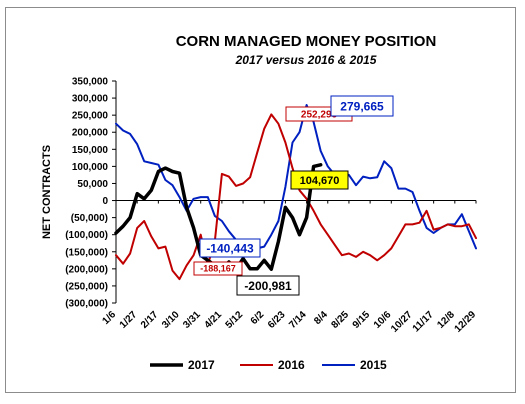 The width and height of the screenshot is (525, 404). What do you see at coordinates (92, 184) in the screenshot?
I see `y-tick-label: 50,000` at bounding box center [92, 184].